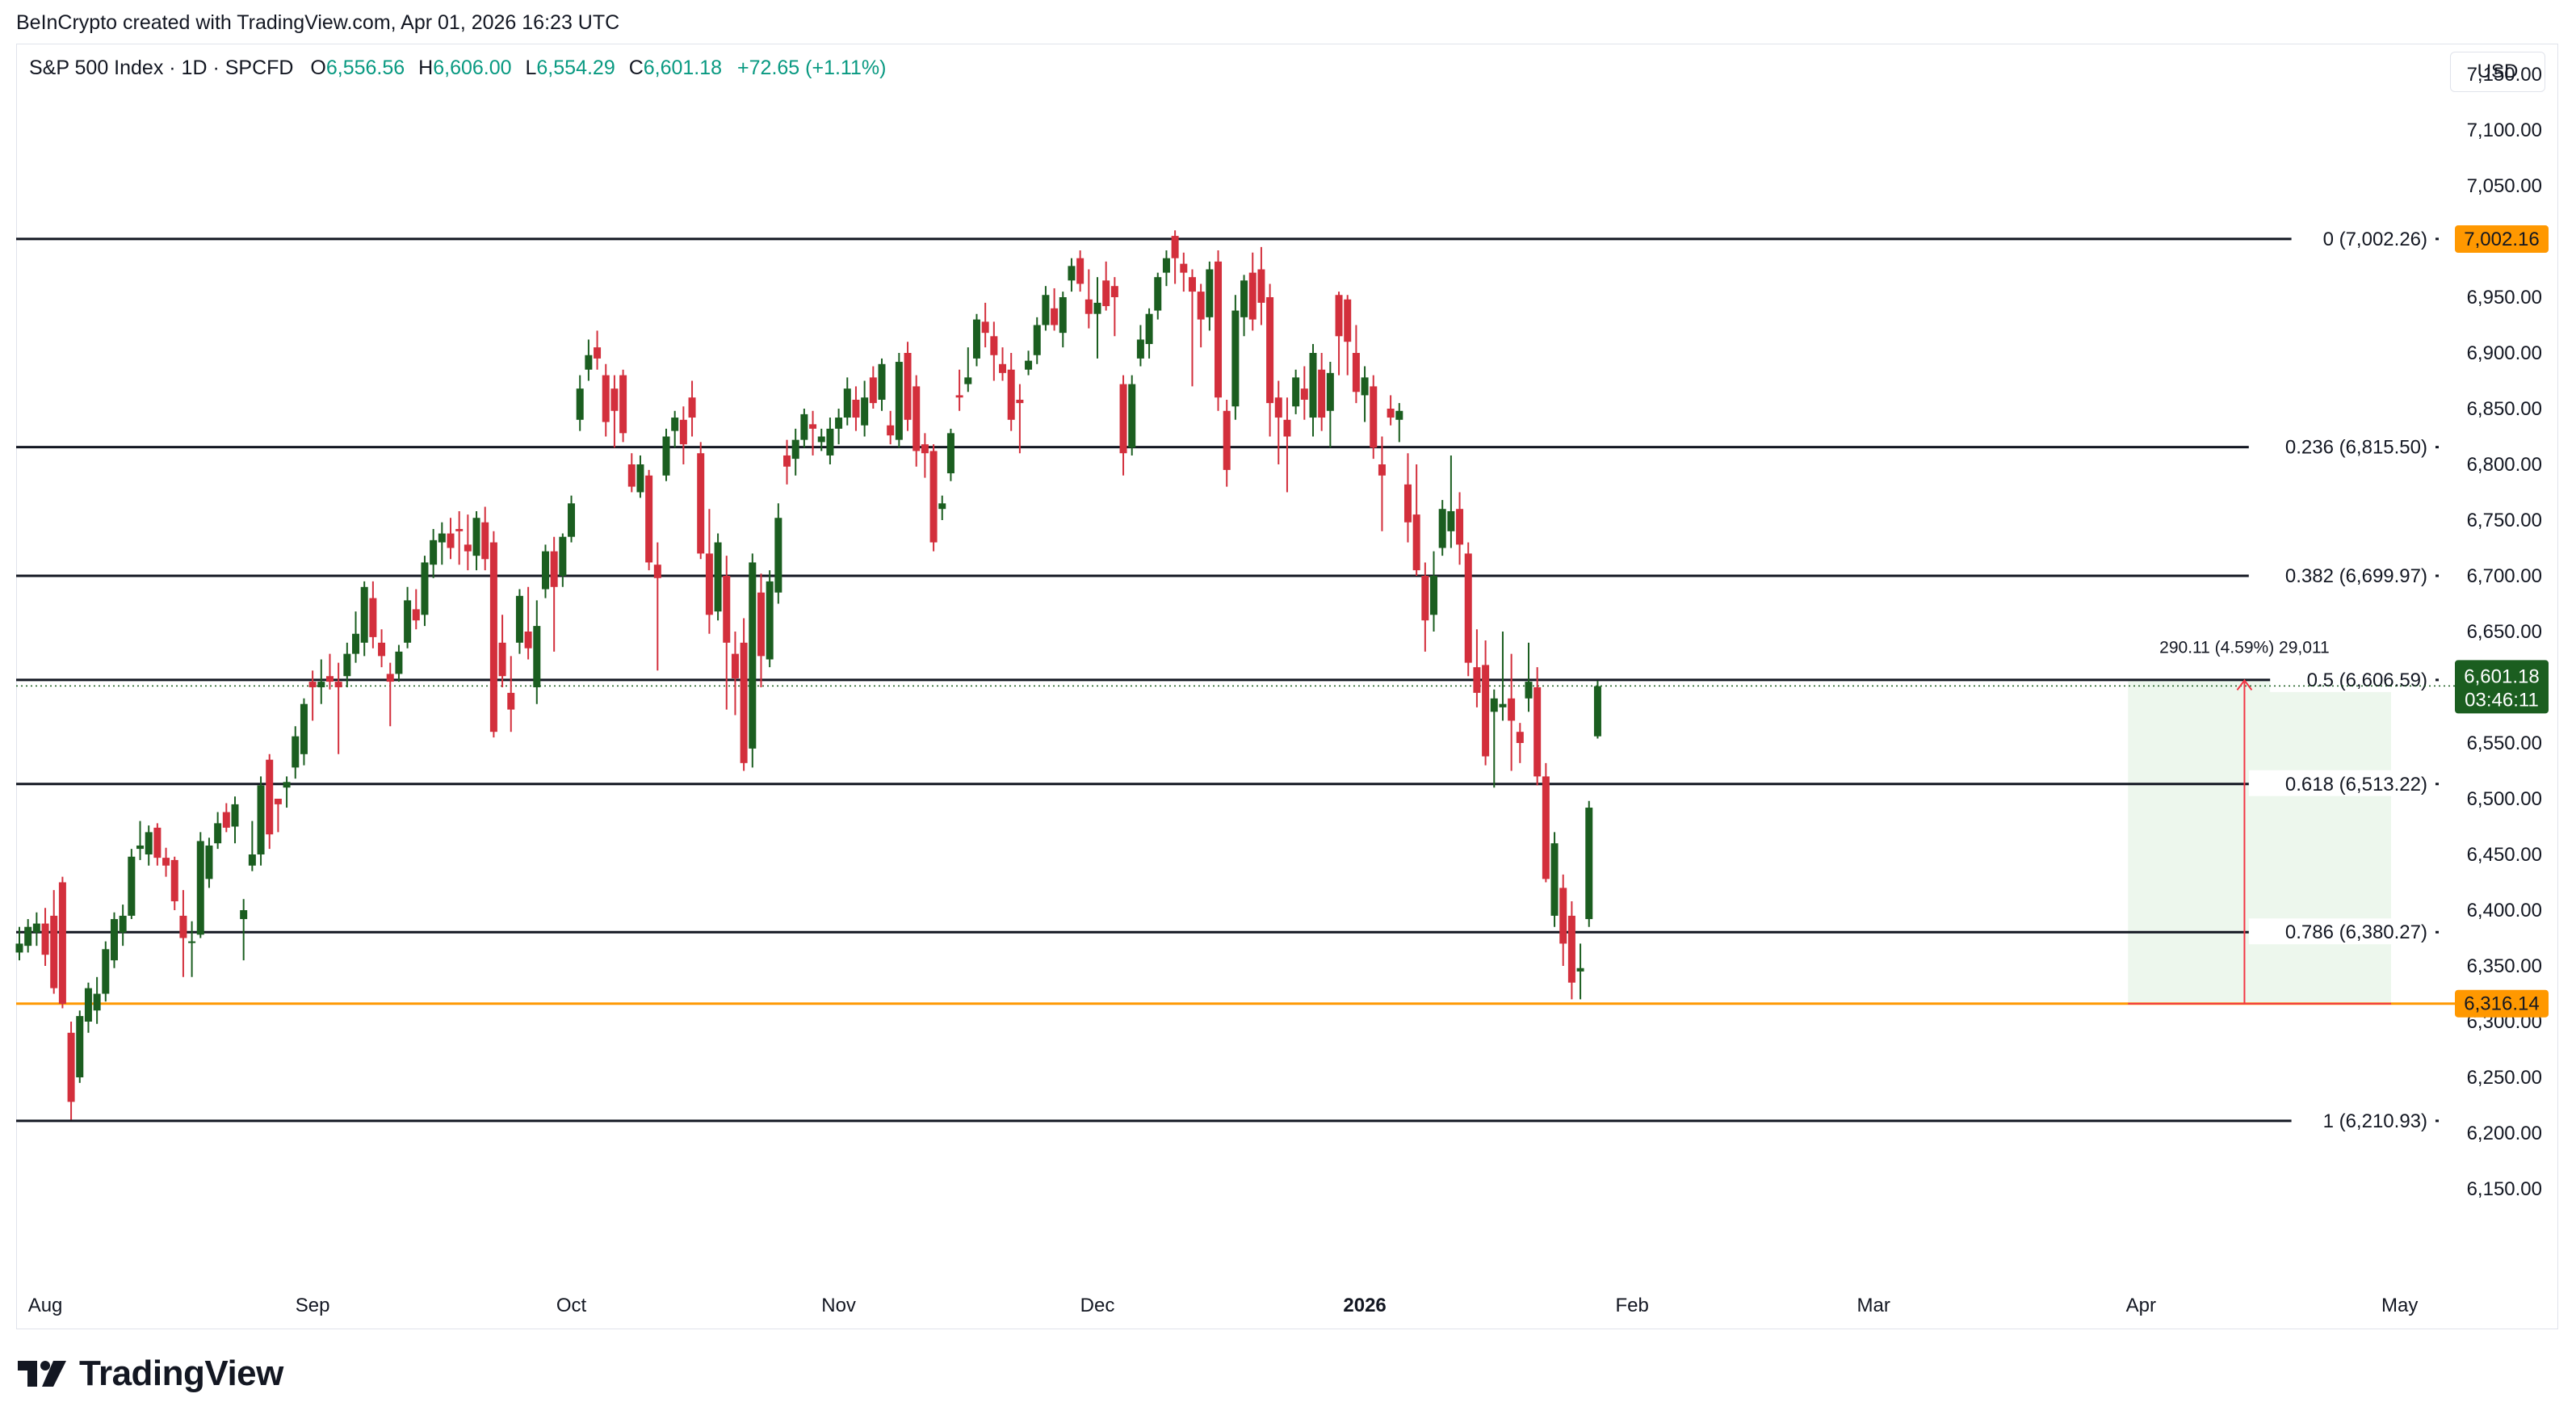  I want to click on y-tick-label: 6,250.00, so click(2504, 1078).